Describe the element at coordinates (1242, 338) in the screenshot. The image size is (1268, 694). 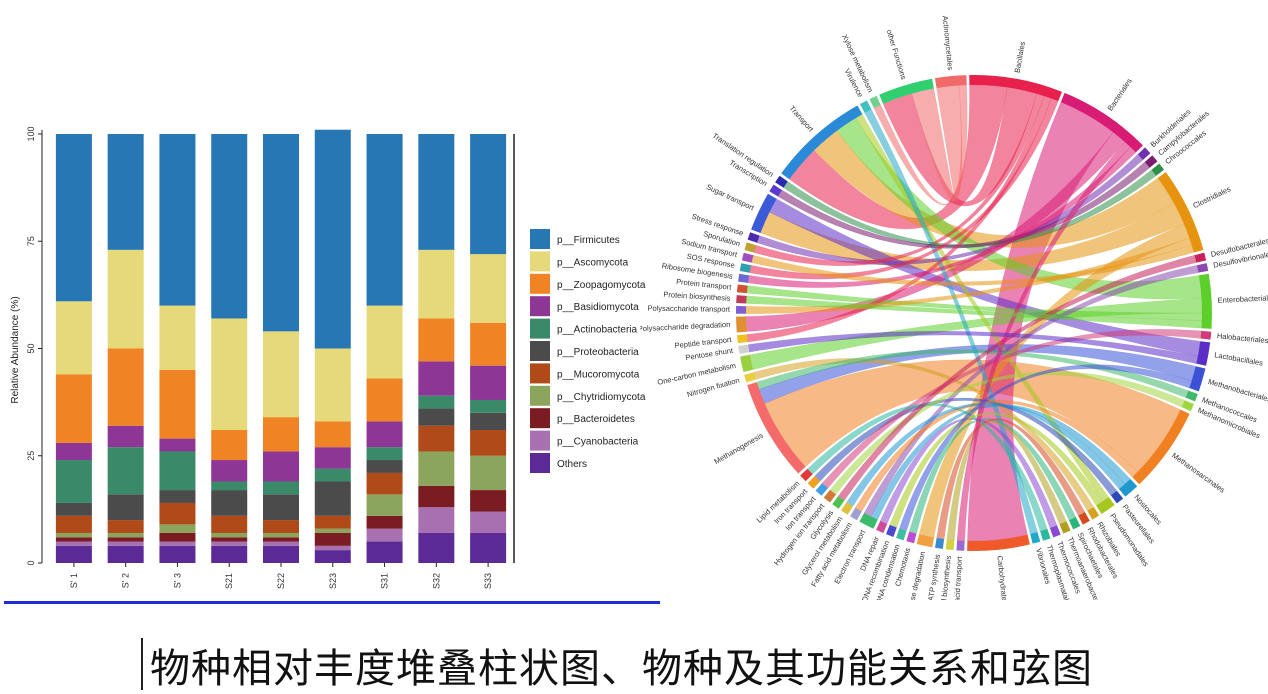
I see `chord-label: Halobacteriales` at that location.